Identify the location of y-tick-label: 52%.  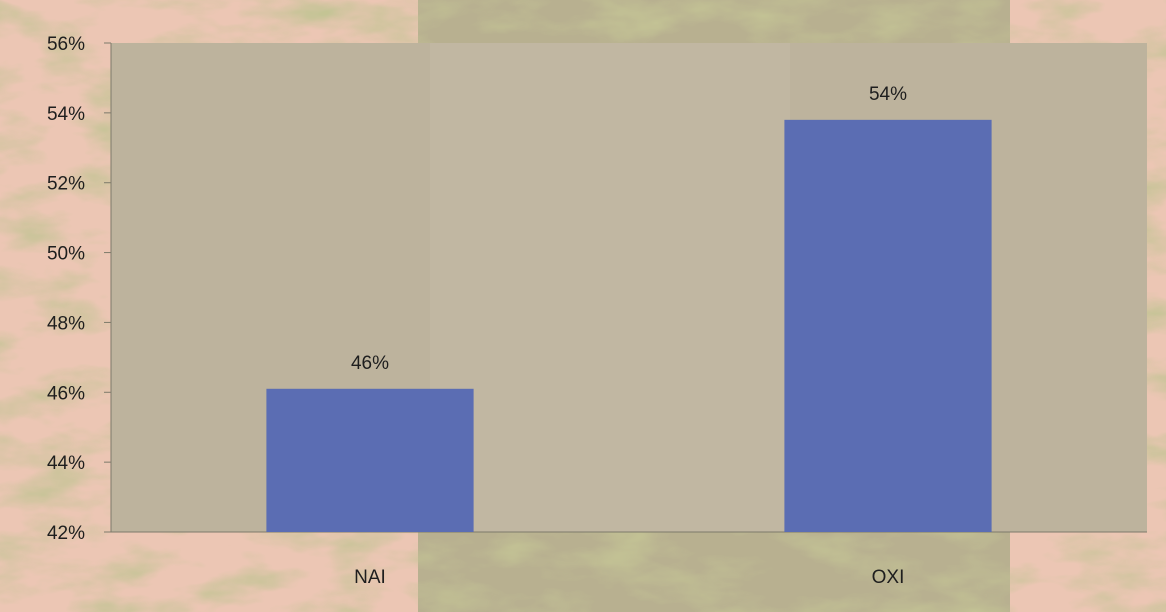
(66, 184).